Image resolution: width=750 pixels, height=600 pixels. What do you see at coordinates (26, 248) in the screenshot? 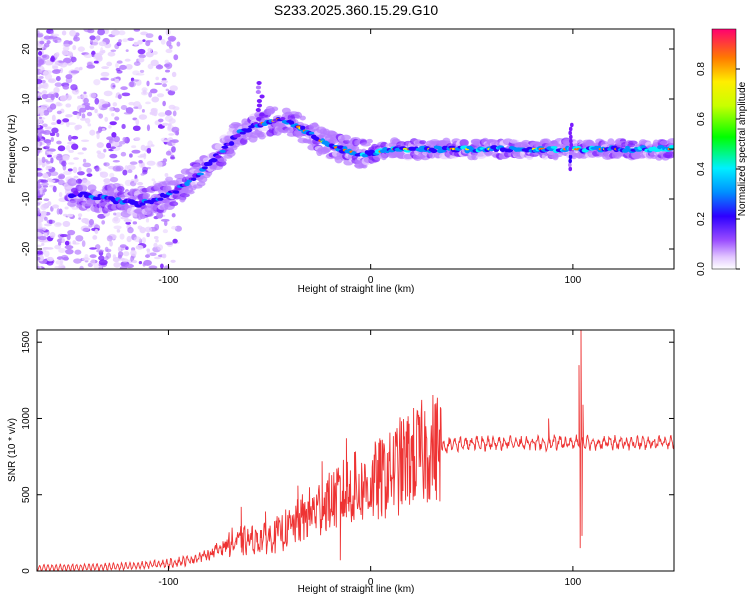
I see `y-tick-label: -20` at bounding box center [26, 248].